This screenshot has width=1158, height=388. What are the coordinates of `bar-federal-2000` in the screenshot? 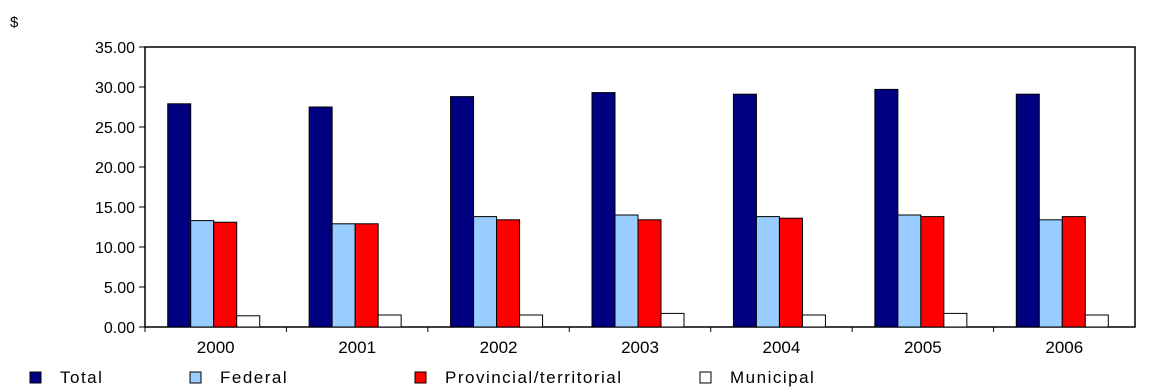 It's located at (202, 274).